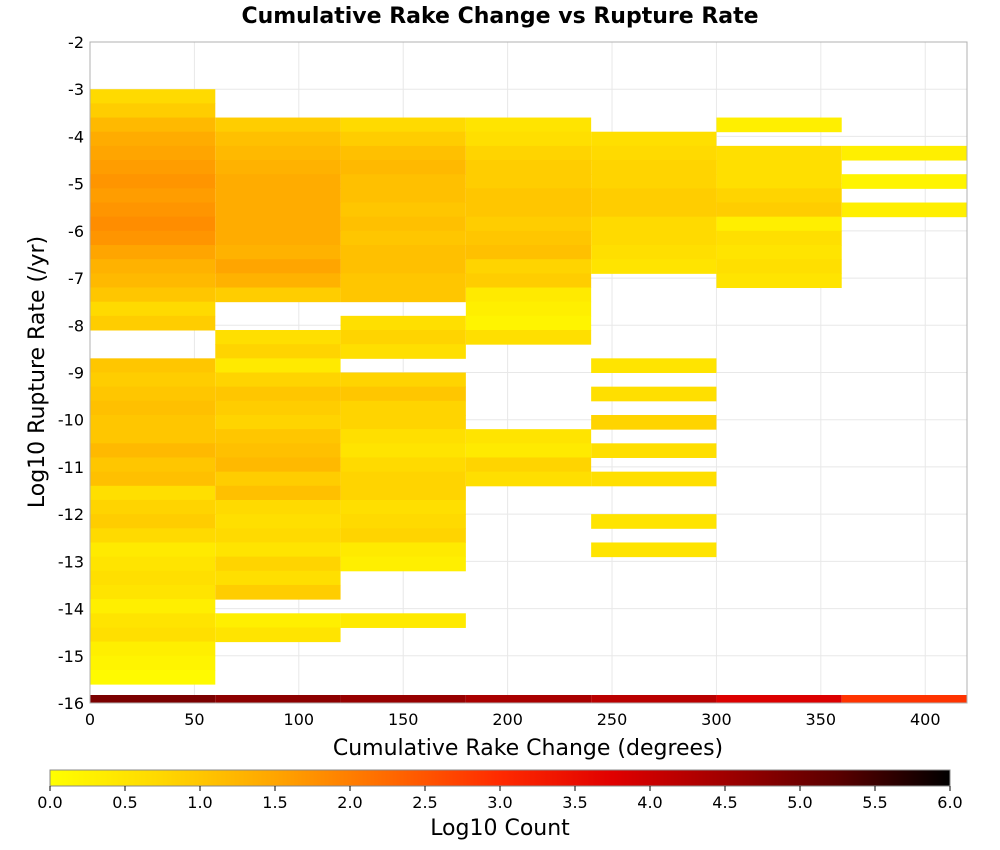 The width and height of the screenshot is (1000, 850). What do you see at coordinates (574, 802) in the screenshot?
I see `colorbar-tick-label: 3.5` at bounding box center [574, 802].